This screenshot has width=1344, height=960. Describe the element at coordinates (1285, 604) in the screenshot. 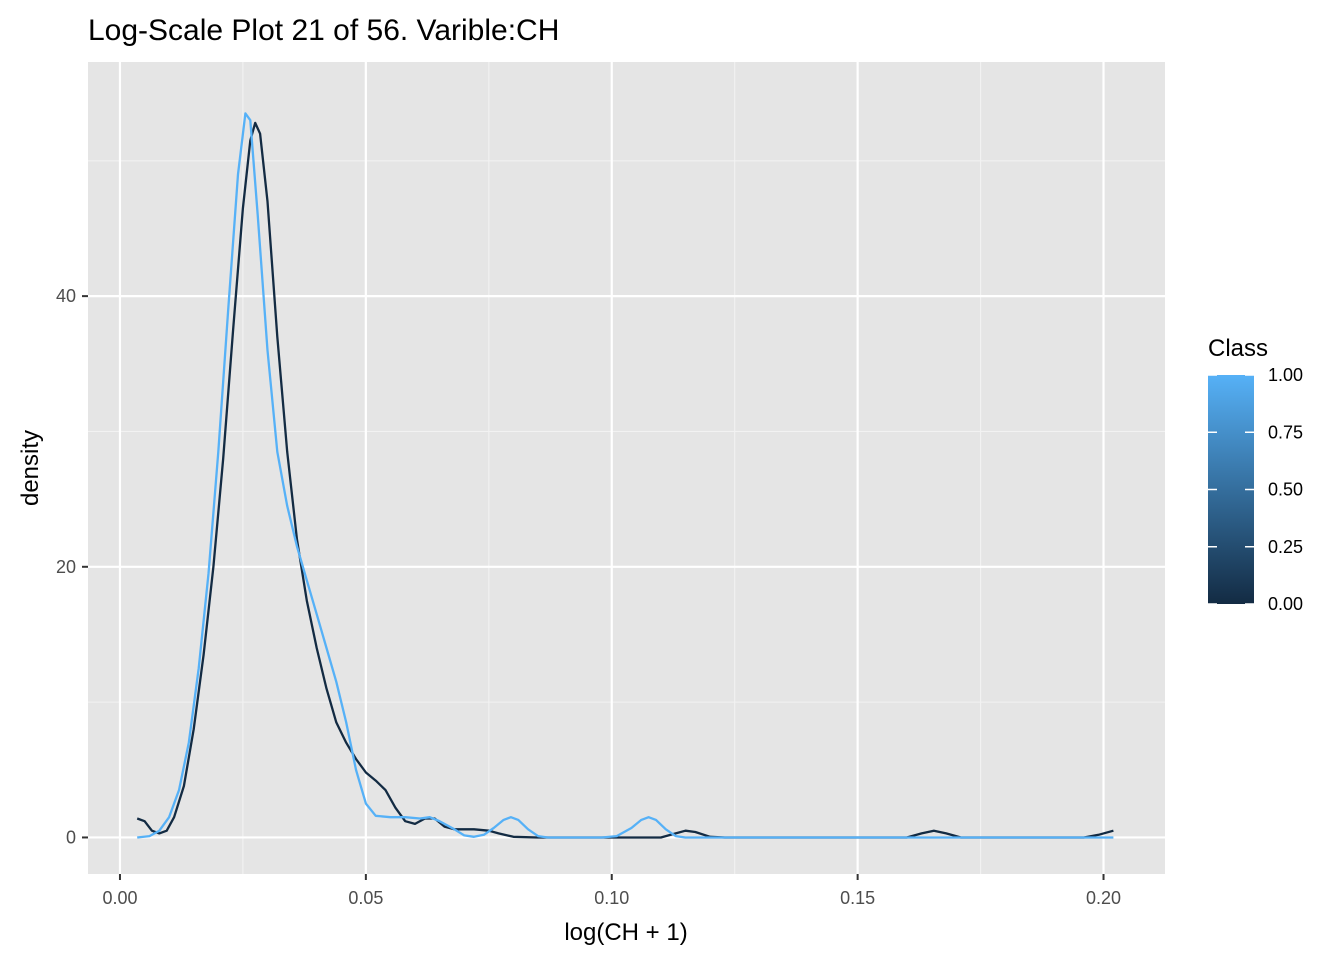

I see `legend-label: 0.00` at that location.